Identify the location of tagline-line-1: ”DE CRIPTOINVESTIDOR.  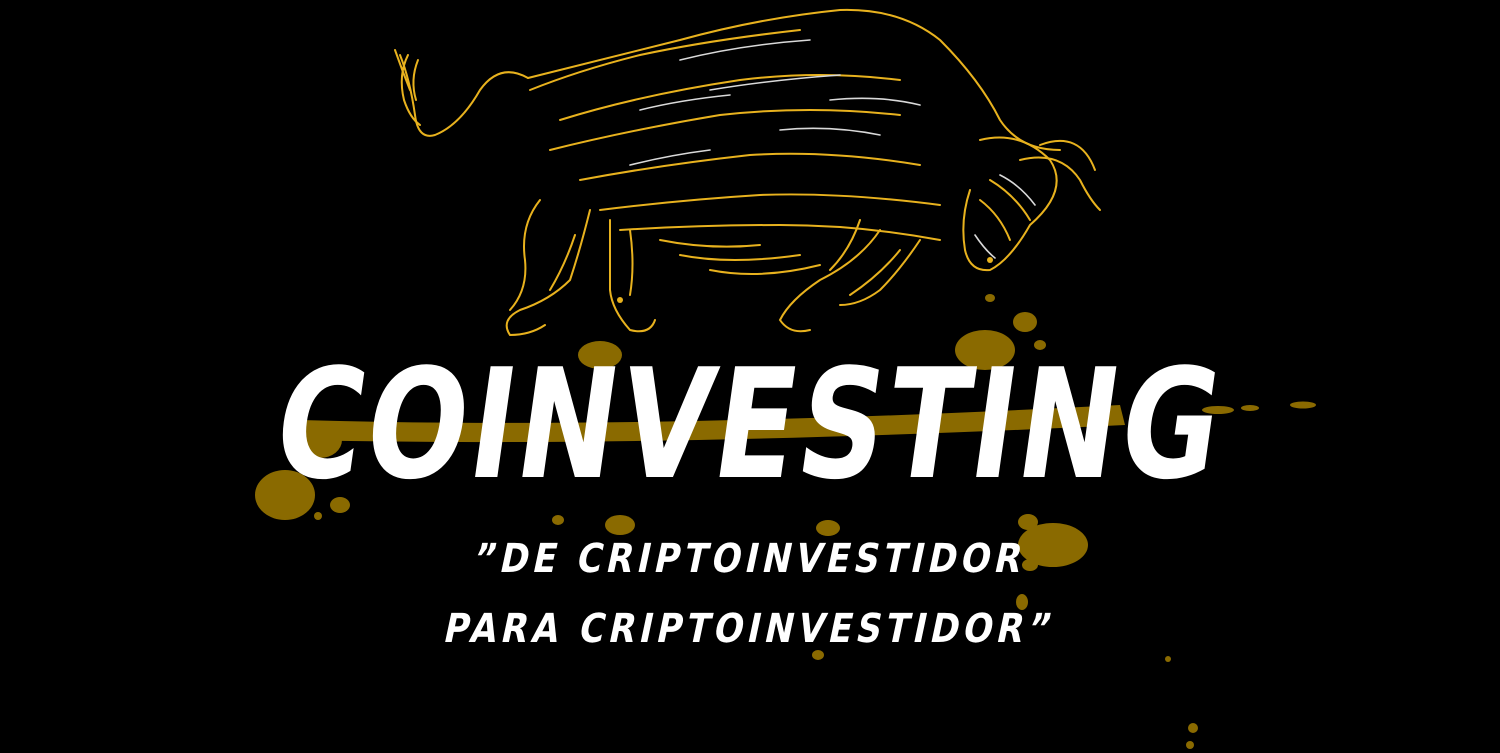
(750, 559).